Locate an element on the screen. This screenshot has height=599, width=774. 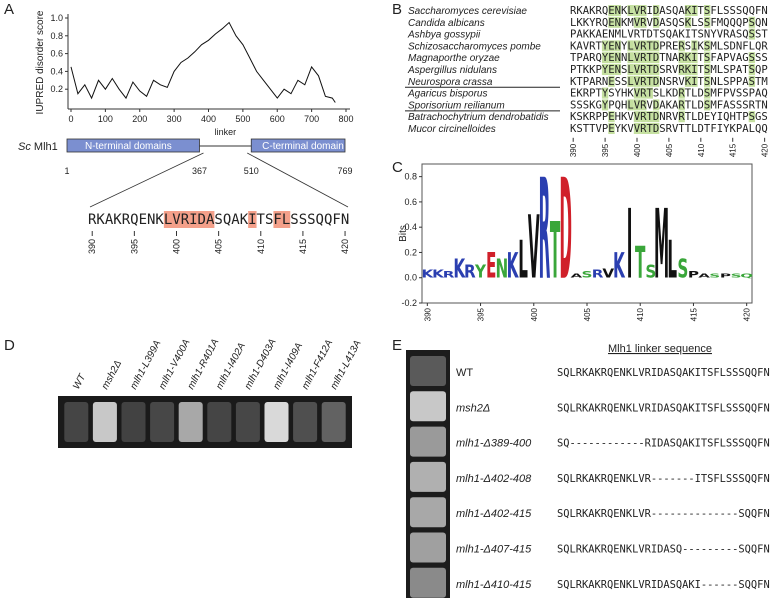
domain-box is located at coordinates (133, 145).